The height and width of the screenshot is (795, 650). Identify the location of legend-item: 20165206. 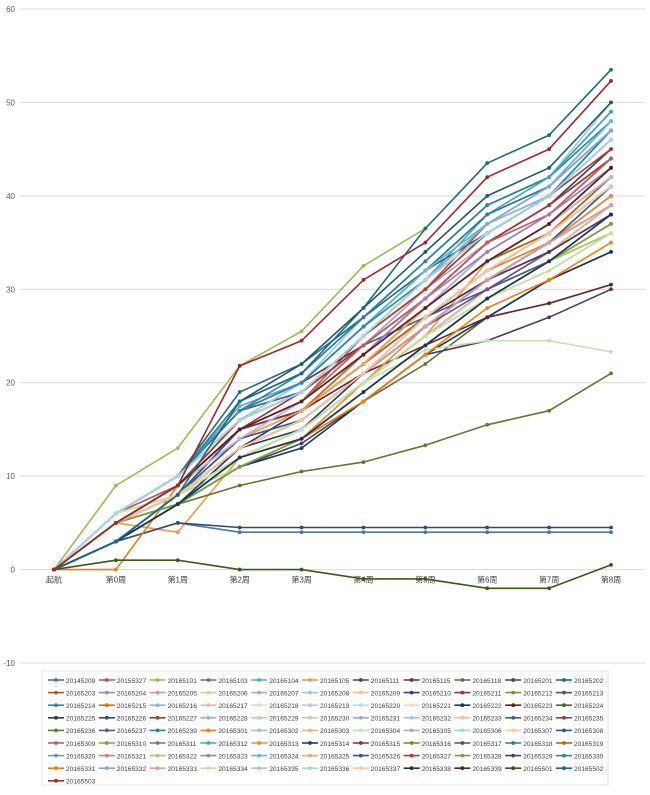
(224, 693).